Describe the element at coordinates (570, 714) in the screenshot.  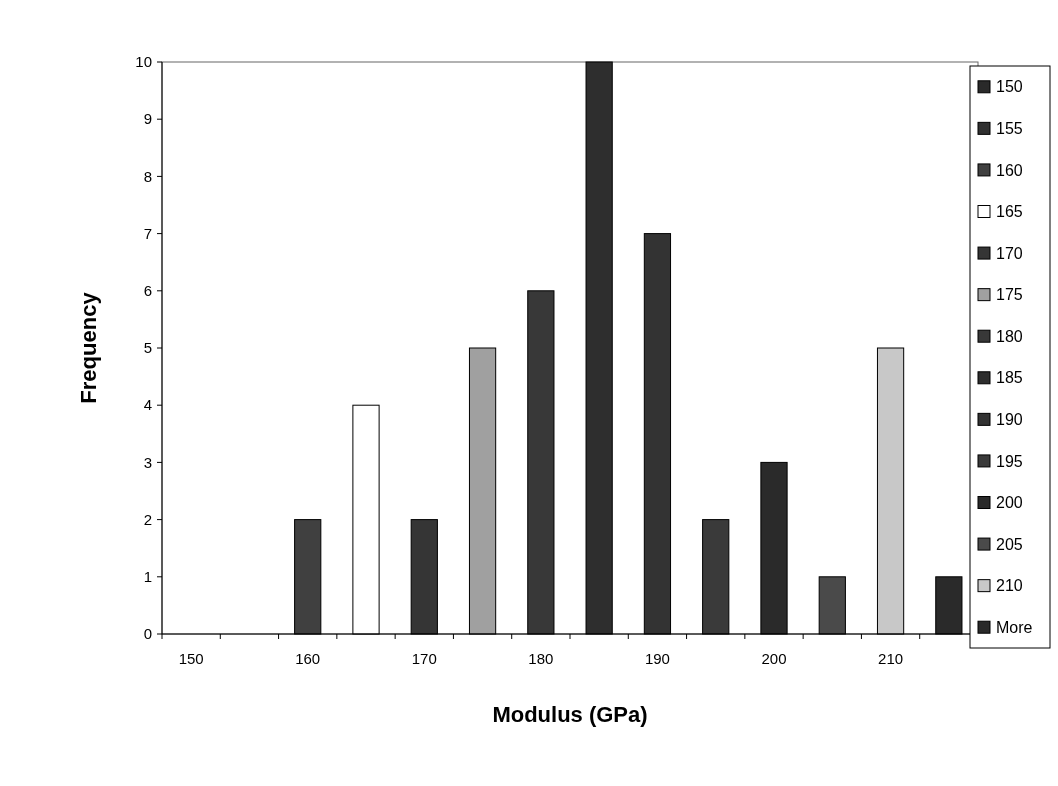
I see `x-axis-title: Modulus (GPa)` at that location.